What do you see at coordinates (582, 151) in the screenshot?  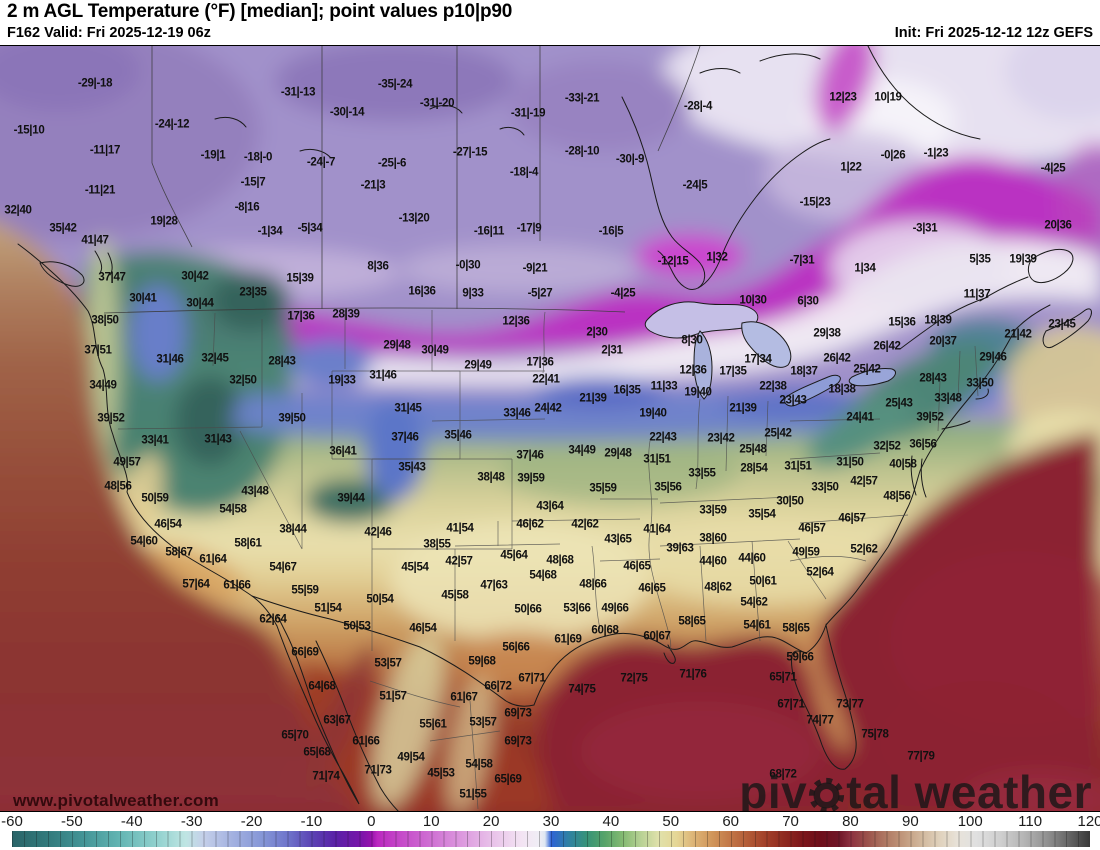 I see `point-value: -28|-10` at bounding box center [582, 151].